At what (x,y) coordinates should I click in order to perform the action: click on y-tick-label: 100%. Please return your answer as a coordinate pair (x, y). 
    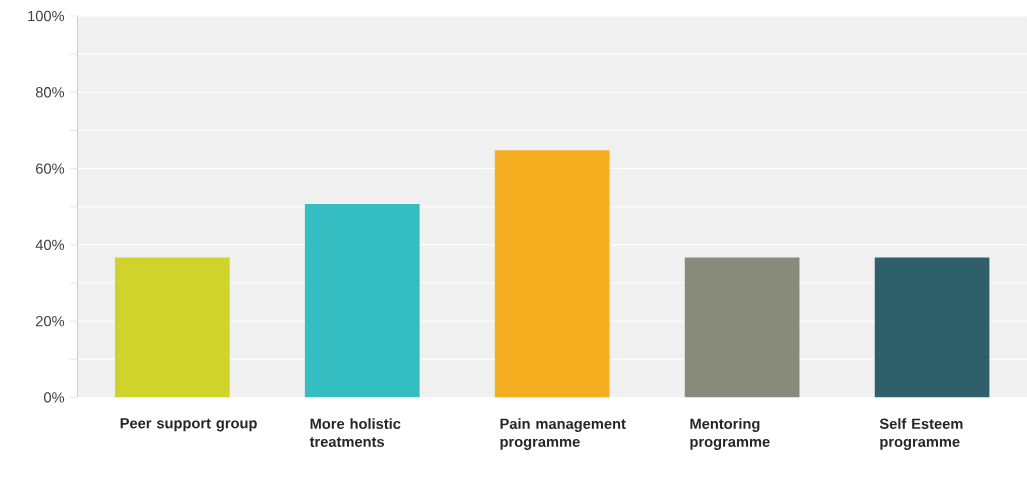
    Looking at the image, I should click on (46, 16).